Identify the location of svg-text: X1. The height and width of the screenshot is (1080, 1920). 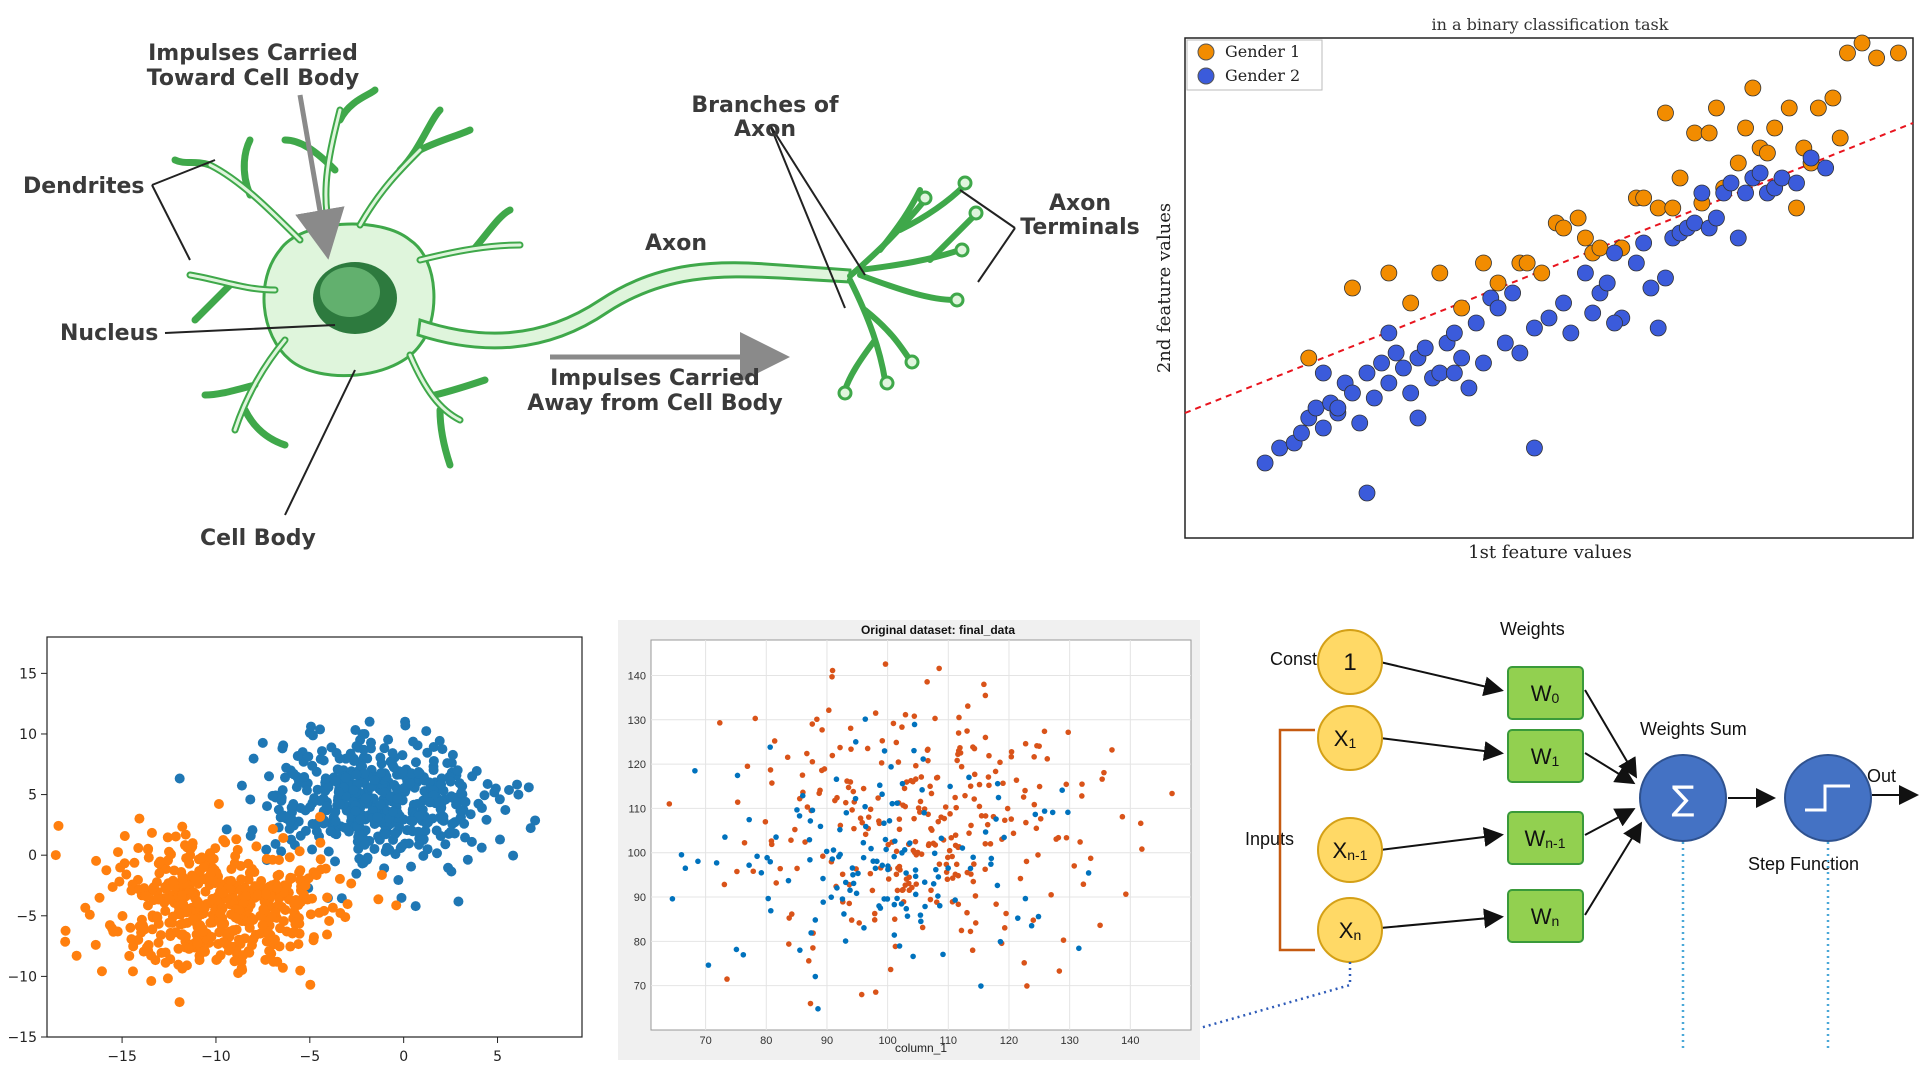
(1345, 738).